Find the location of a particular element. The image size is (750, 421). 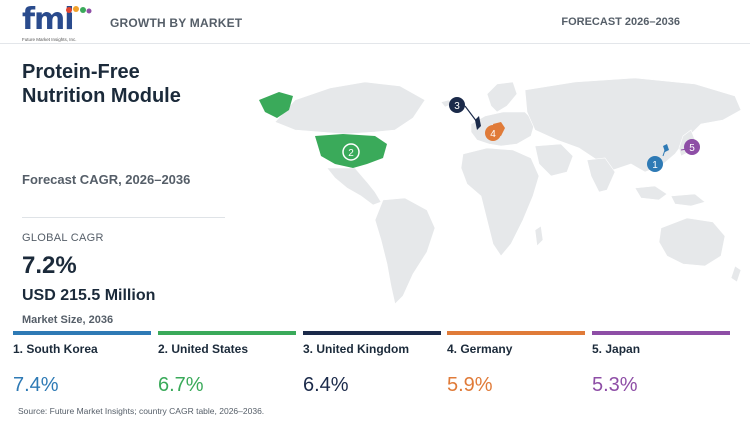

global-cagr-value: 7.2% is located at coordinates (49, 265).